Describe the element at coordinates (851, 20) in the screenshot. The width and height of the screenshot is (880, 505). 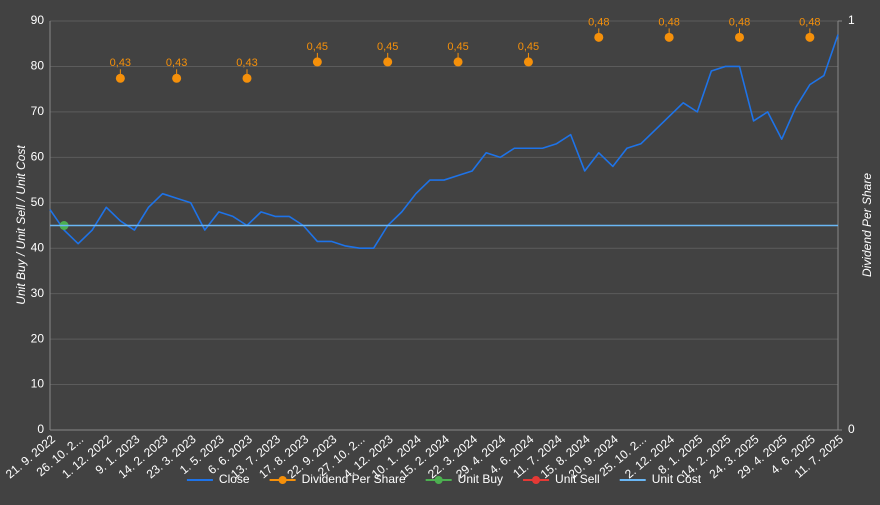
I see `y2-tick-label: 1` at that location.